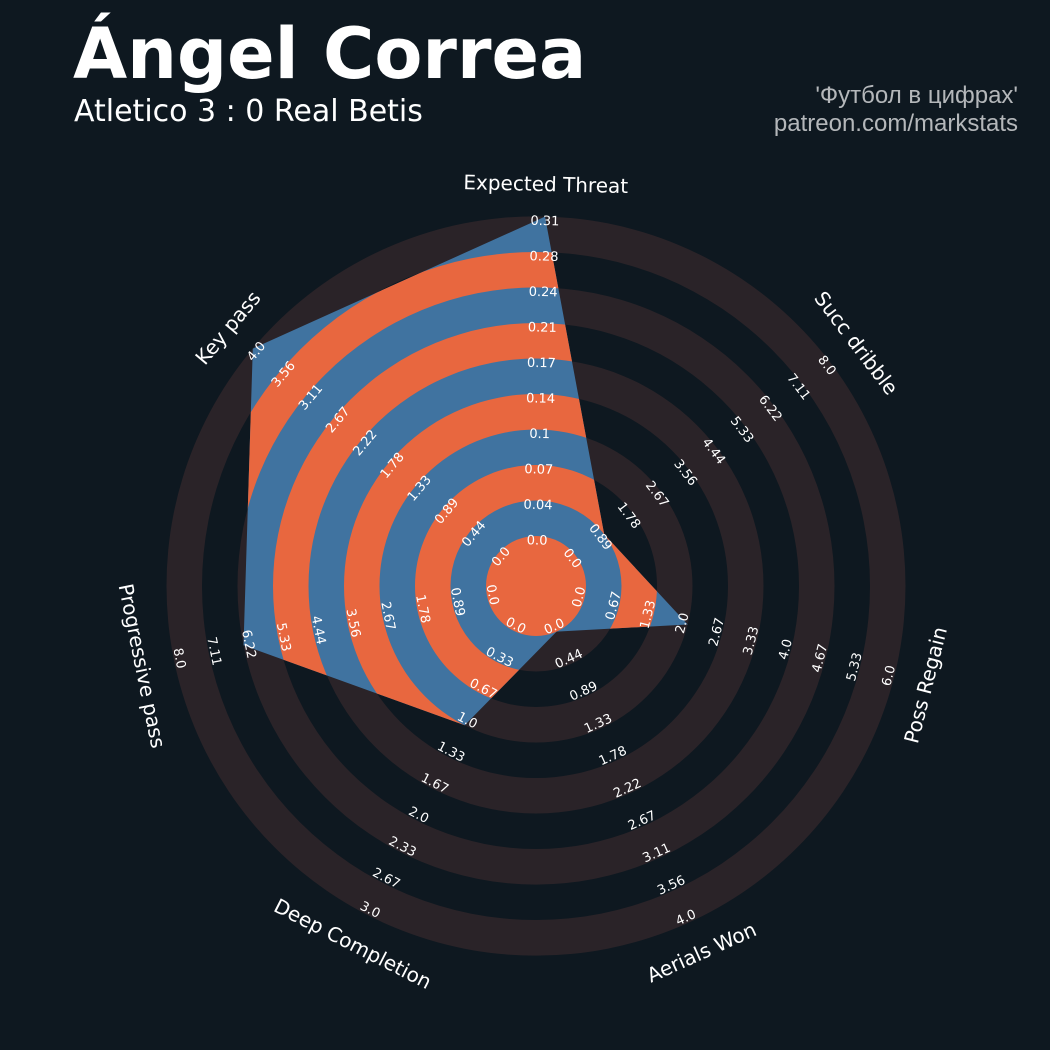 Image resolution: width=1050 pixels, height=1050 pixels. Describe the element at coordinates (752, 641) in the screenshot. I see `tick-label: 3.33` at that location.